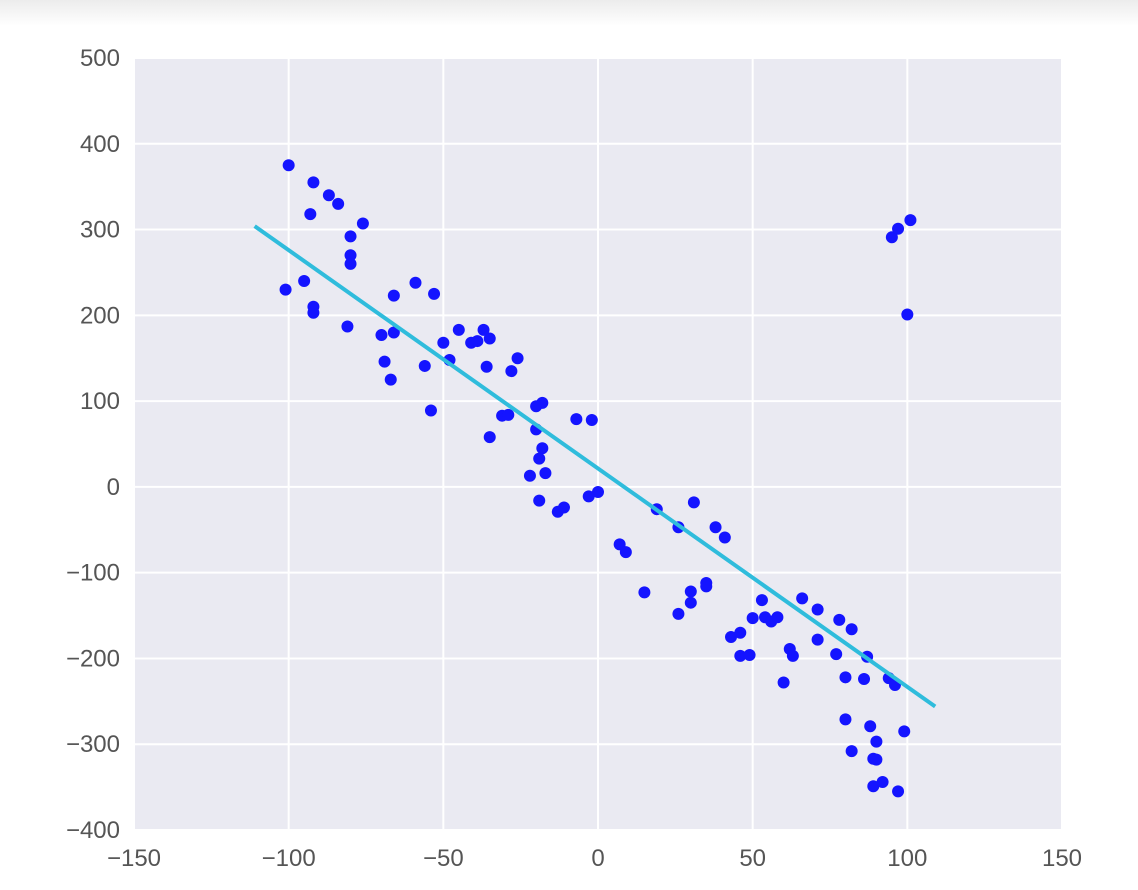  Describe the element at coordinates (100, 315) in the screenshot. I see `y-tick-label: 200` at that location.